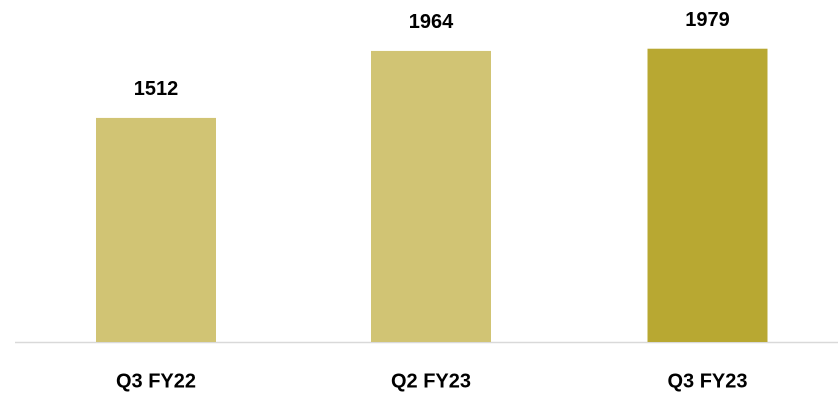  I want to click on data-label: 1964, so click(431, 22).